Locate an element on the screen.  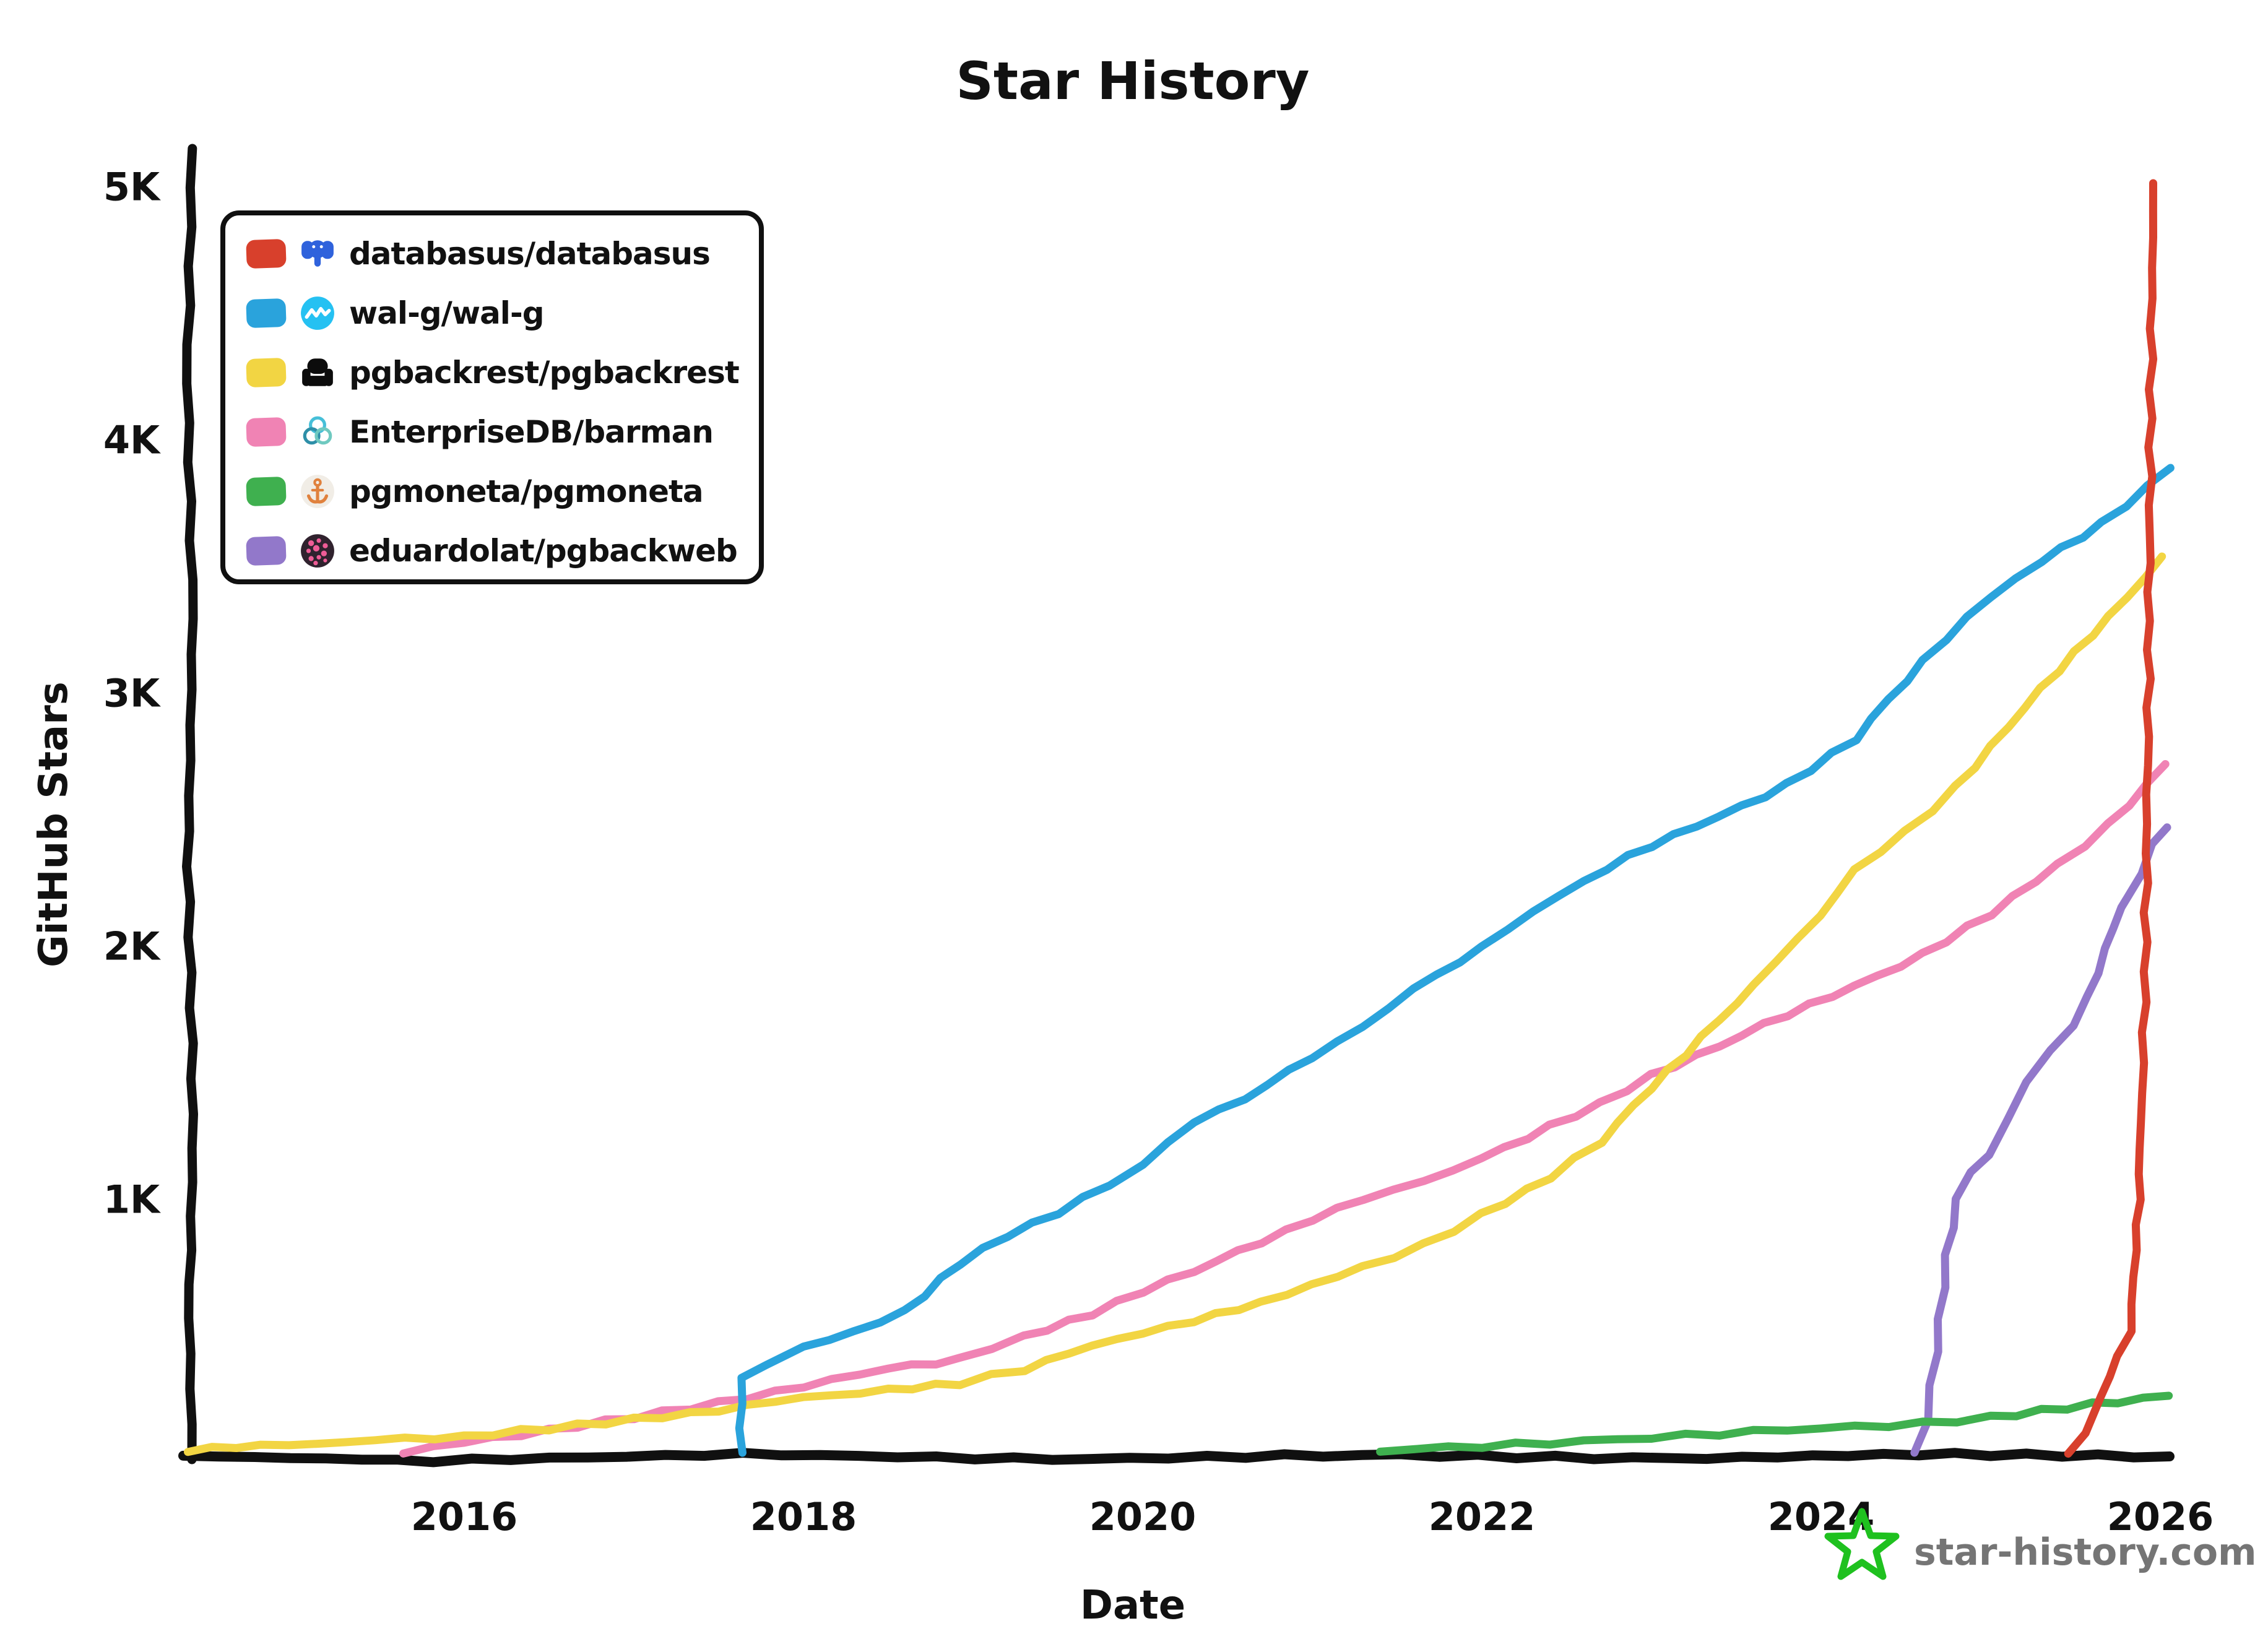
legend-item-pgbackrest: pgbackrest/pgbackrest is located at coordinates (502, 373).